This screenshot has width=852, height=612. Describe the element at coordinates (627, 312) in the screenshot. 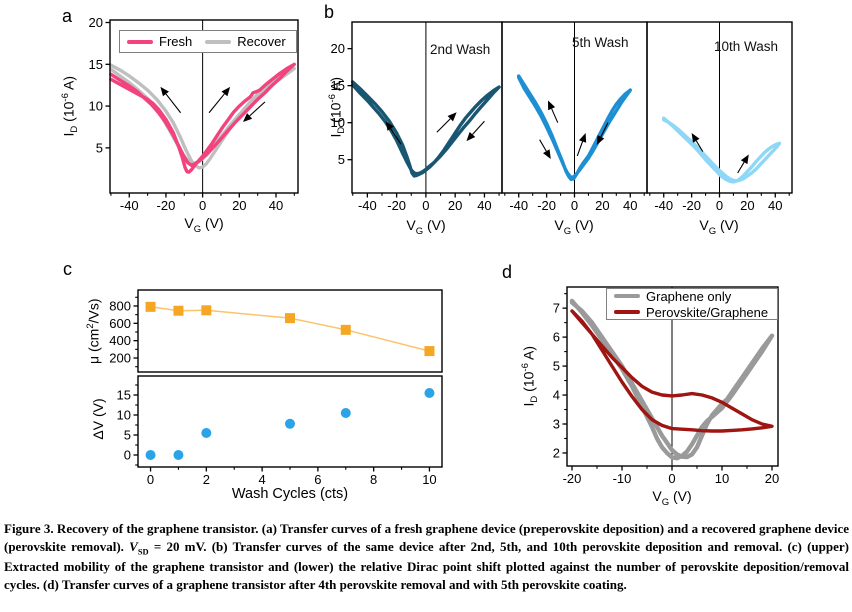

I see `perovskite-graphene-line-swatch` at that location.